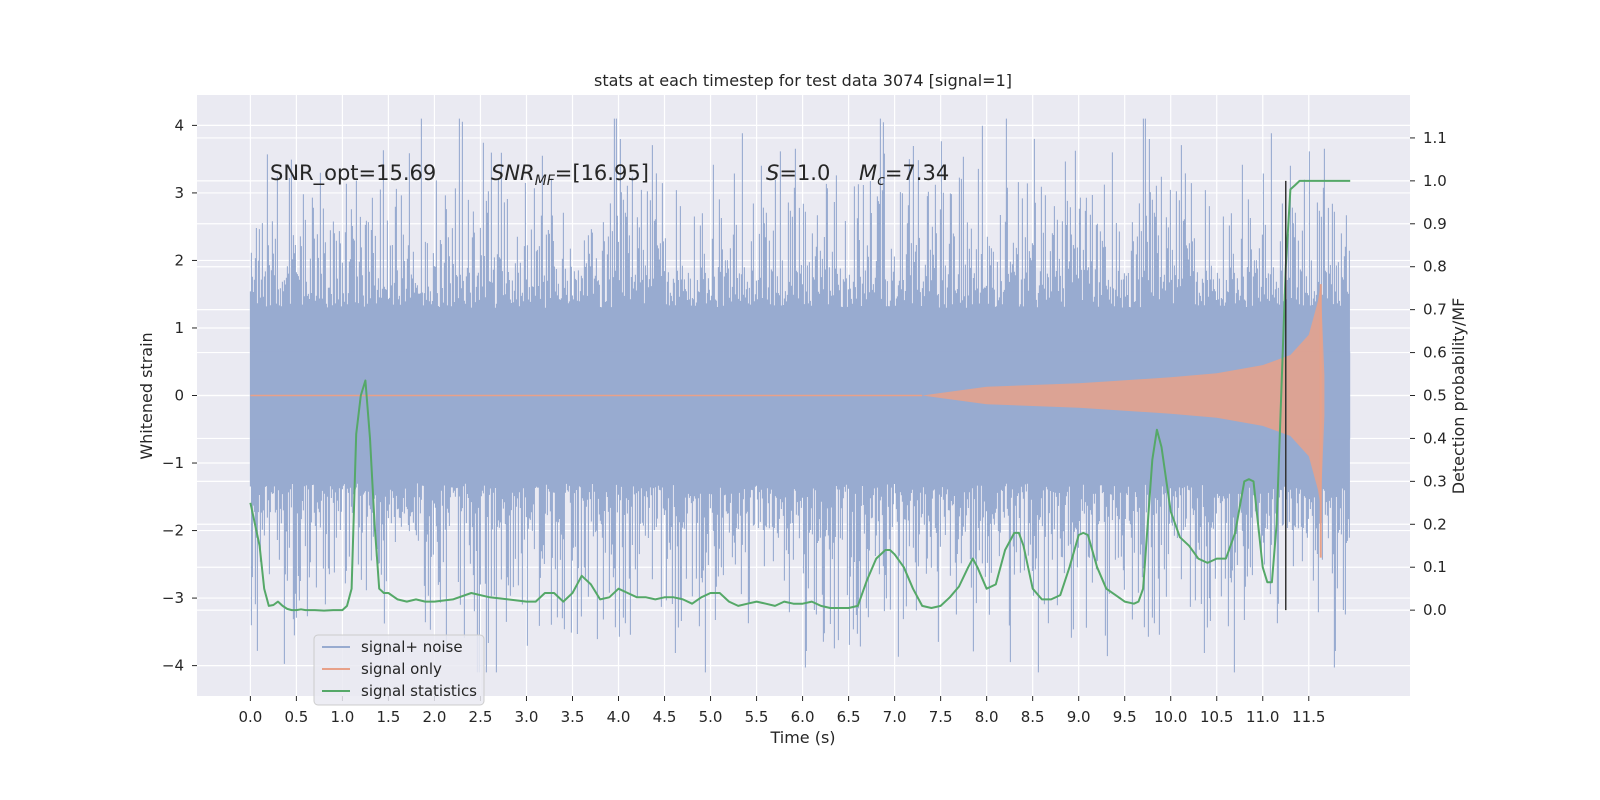 This screenshot has width=1600, height=800. What do you see at coordinates (401, 669) in the screenshot?
I see `legend-label-signal-only: signal only` at bounding box center [401, 669].